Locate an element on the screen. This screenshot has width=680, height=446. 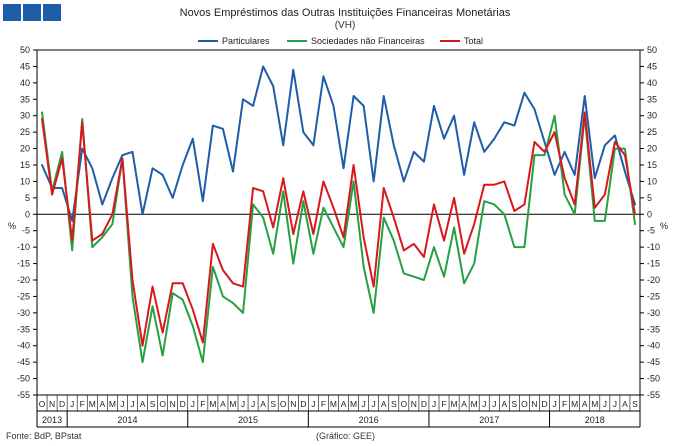
y-tick-label-right: 40 is located at coordinates (652, 83).